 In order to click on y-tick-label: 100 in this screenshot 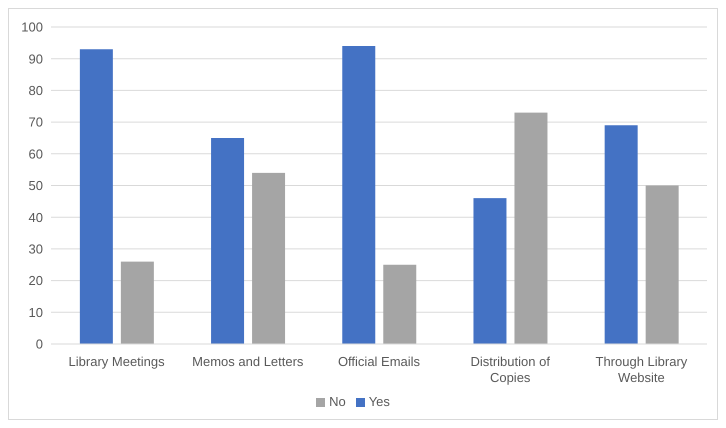, I will do `click(32, 27)`.